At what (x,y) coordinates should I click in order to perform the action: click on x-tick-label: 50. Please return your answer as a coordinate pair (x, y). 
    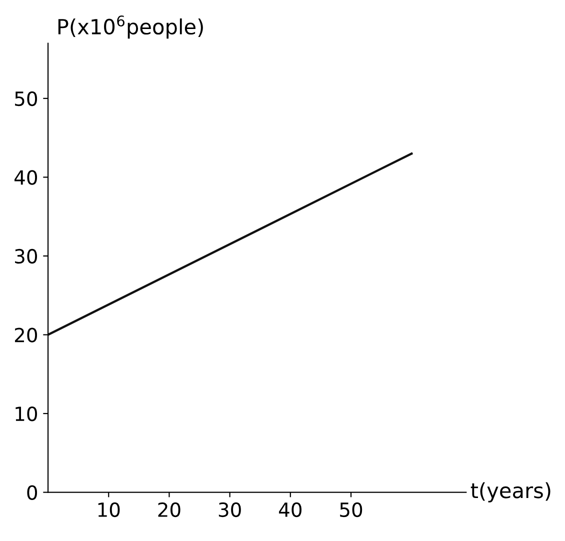
    Looking at the image, I should click on (351, 510).